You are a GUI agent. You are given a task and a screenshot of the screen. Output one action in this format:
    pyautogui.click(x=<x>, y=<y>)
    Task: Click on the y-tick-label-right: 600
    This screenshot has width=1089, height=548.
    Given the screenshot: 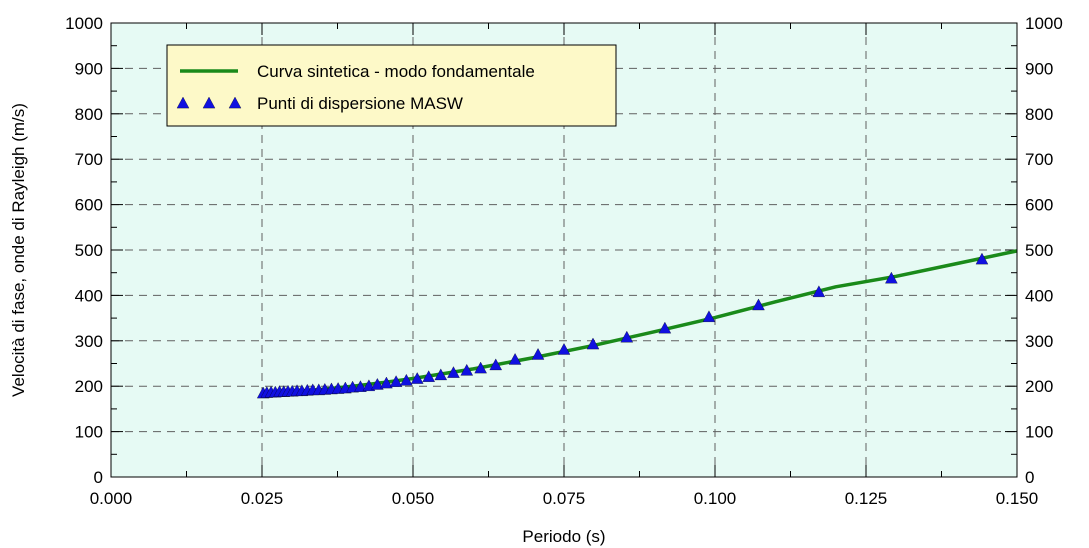 What is the action you would take?
    pyautogui.click(x=1039, y=205)
    